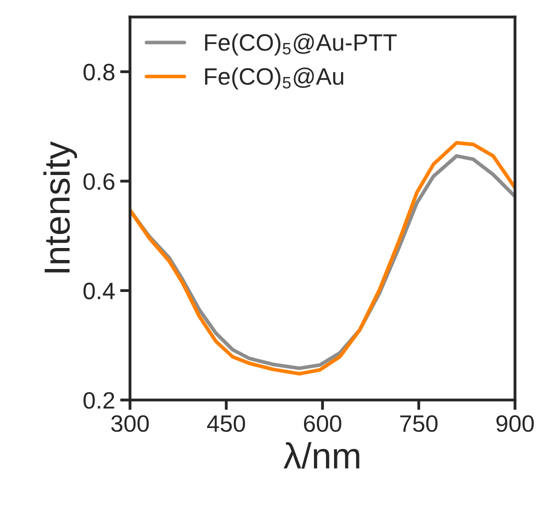  Describe the element at coordinates (99, 72) in the screenshot. I see `y-tick-label: 0.8` at that location.